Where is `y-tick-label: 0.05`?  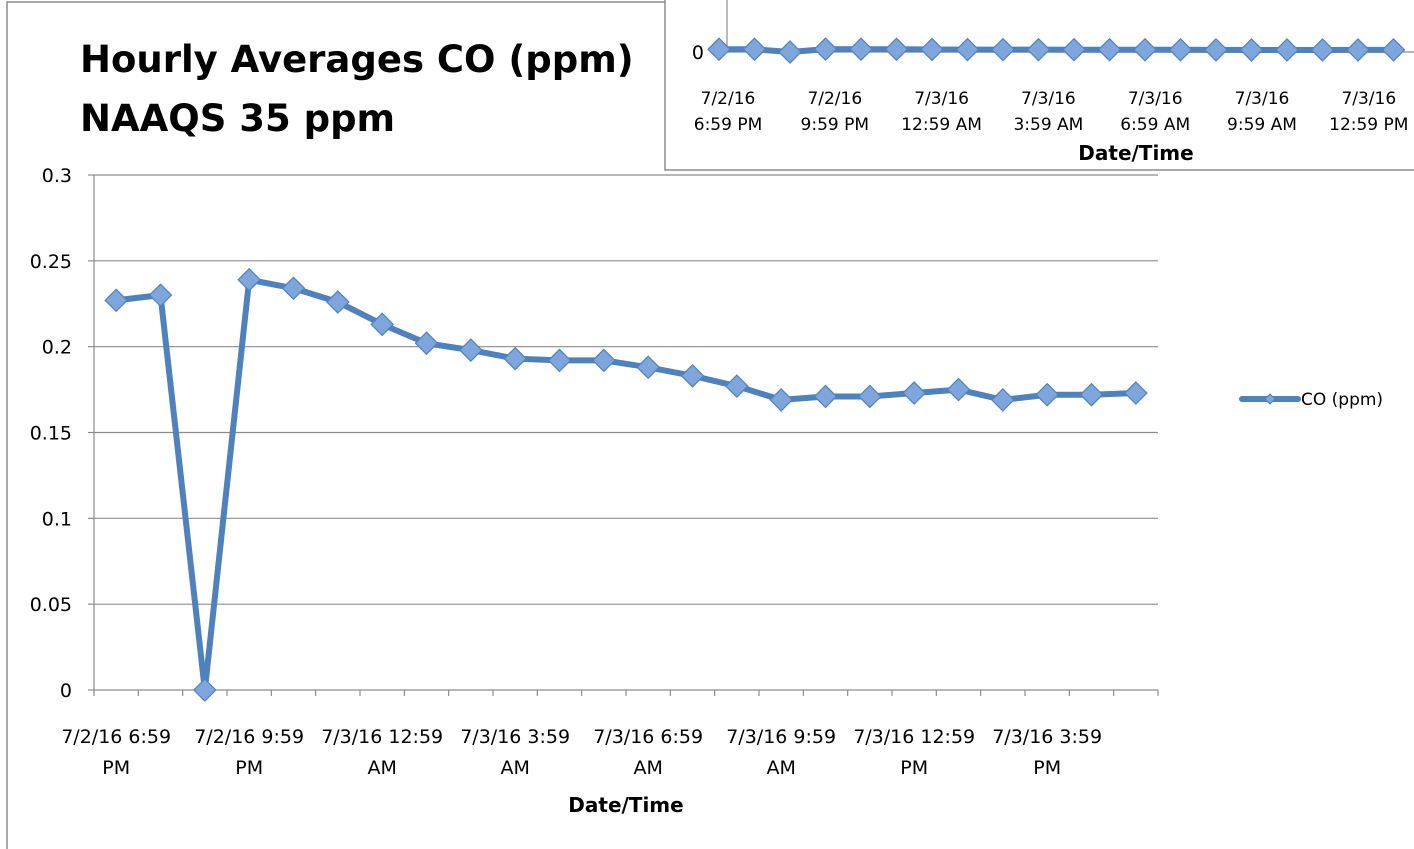 y-tick-label: 0.05 is located at coordinates (51, 605).